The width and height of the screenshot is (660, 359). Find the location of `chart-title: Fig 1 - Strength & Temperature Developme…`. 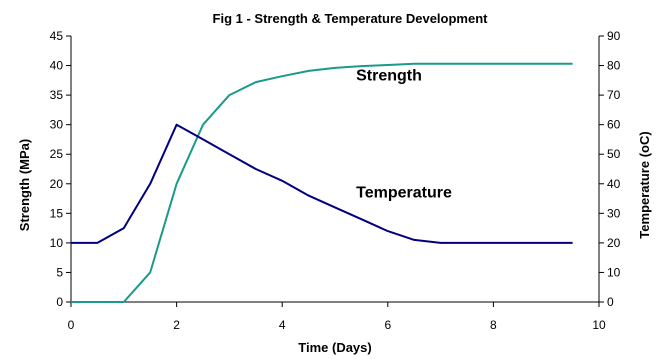

chart-title: Fig 1 - Strength & Temperature Developme… is located at coordinates (351, 18).